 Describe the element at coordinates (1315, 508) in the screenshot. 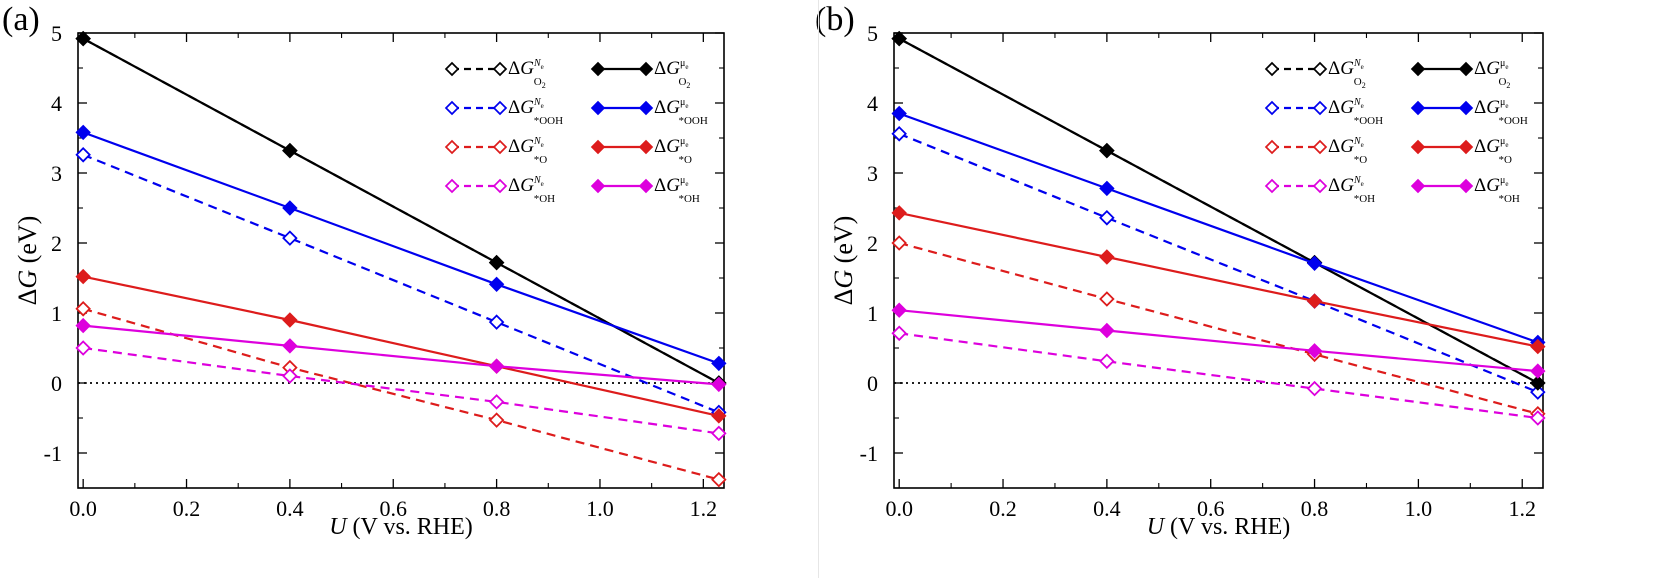

I see `x-tick-label: 0.8` at that location.